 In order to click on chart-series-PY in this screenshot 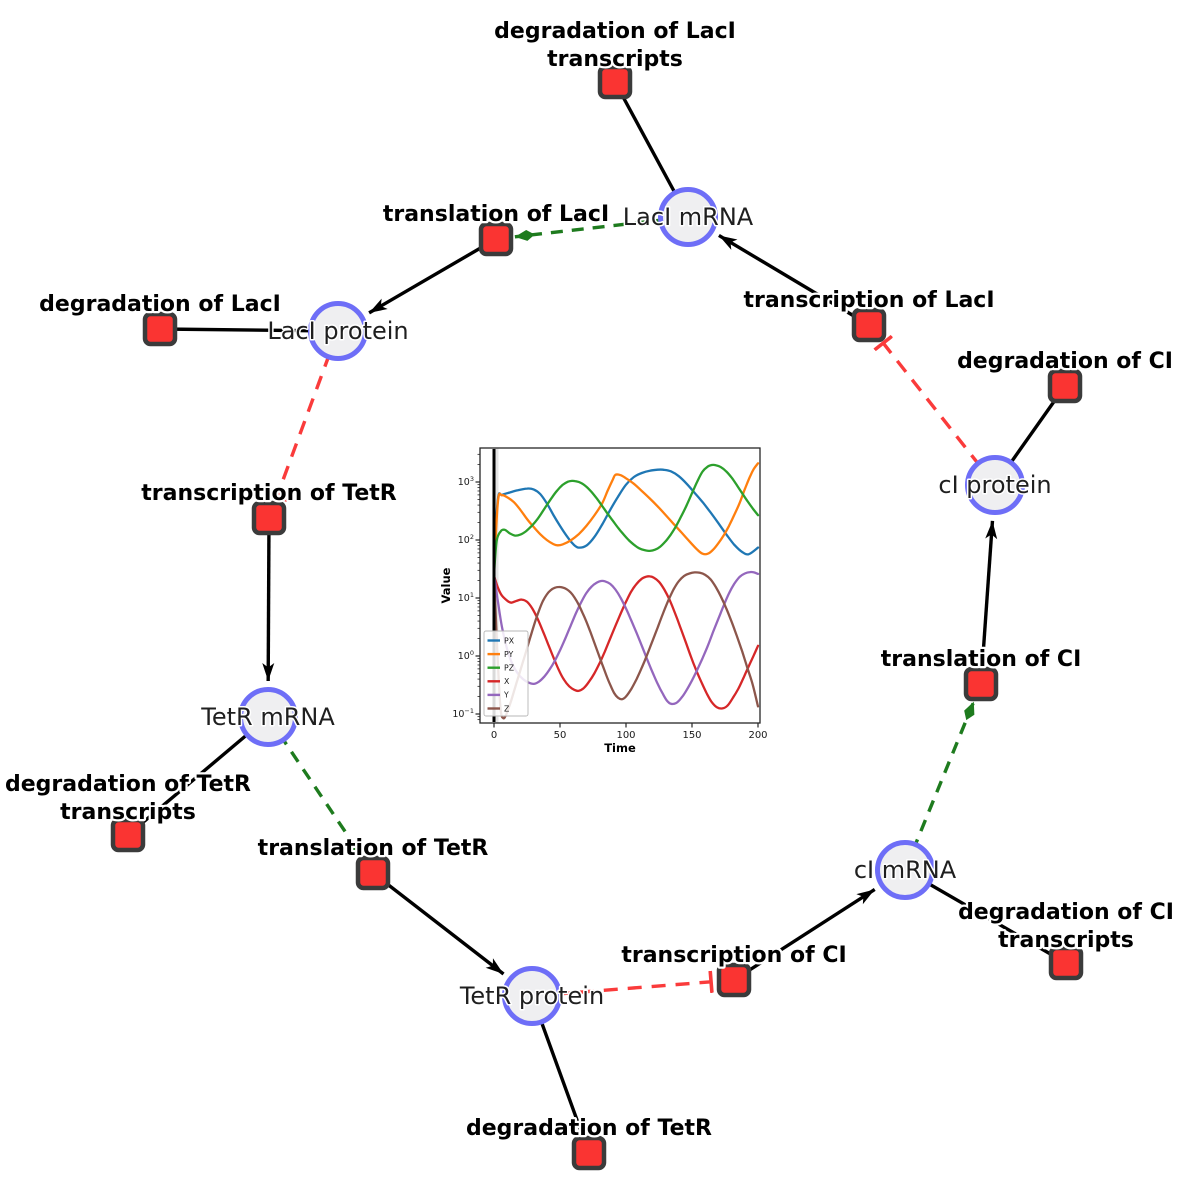, I will do `click(626, 517)`.